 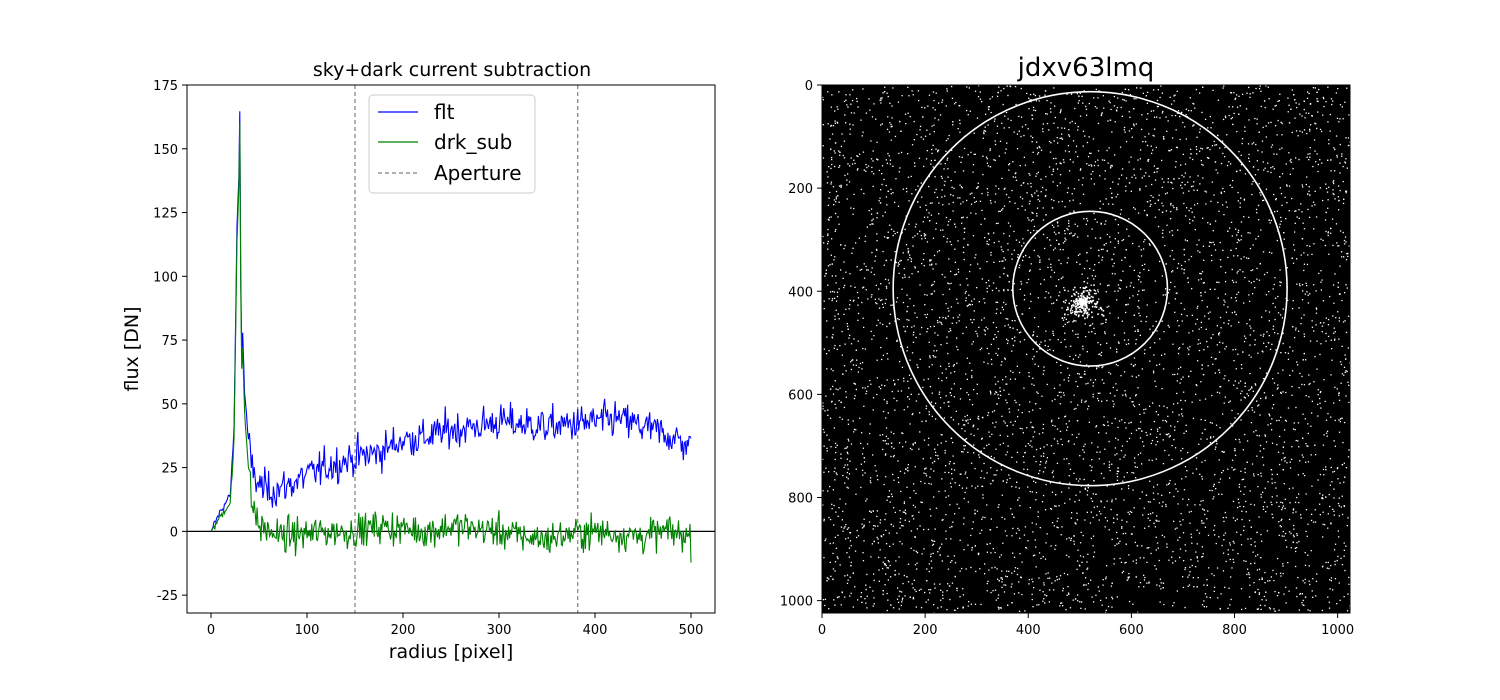 I want to click on y-tick-label: 0, so click(x=174, y=532).